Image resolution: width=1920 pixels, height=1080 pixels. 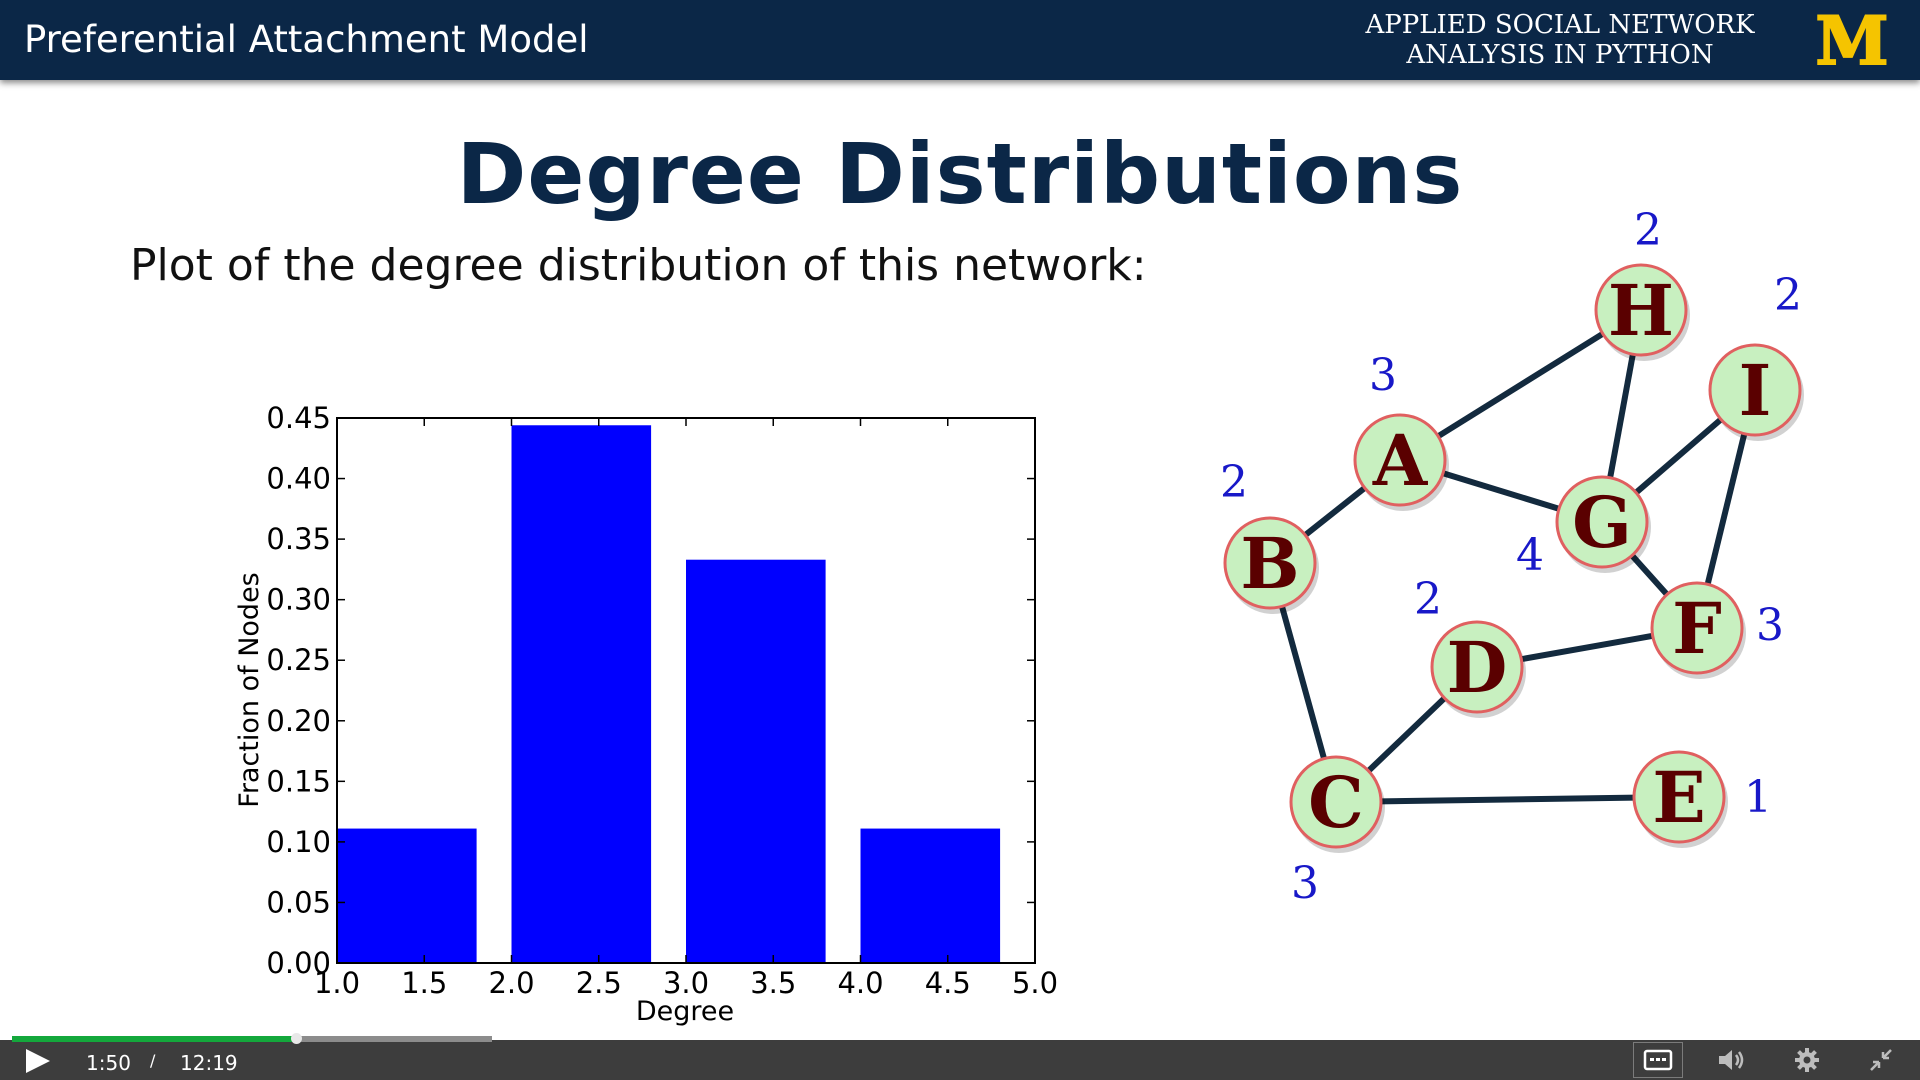 What do you see at coordinates (298, 600) in the screenshot?
I see `y-tick-label: 0.30` at bounding box center [298, 600].